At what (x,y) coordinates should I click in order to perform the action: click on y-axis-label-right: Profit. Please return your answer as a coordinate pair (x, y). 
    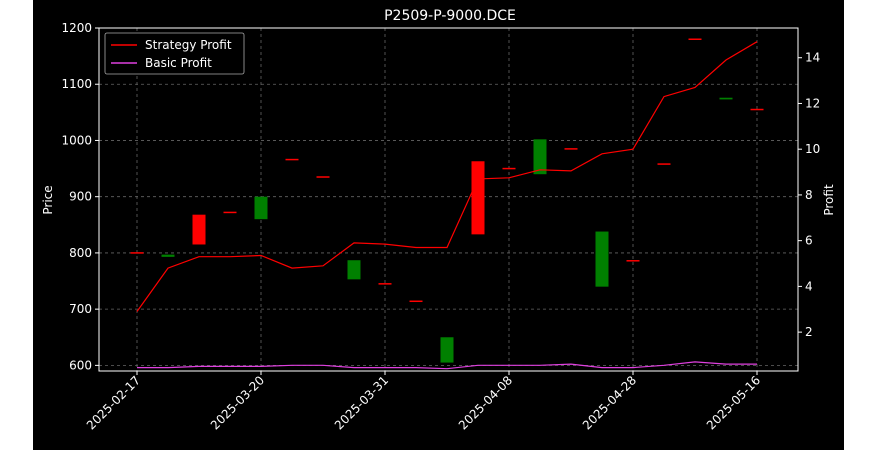
    Looking at the image, I should click on (829, 200).